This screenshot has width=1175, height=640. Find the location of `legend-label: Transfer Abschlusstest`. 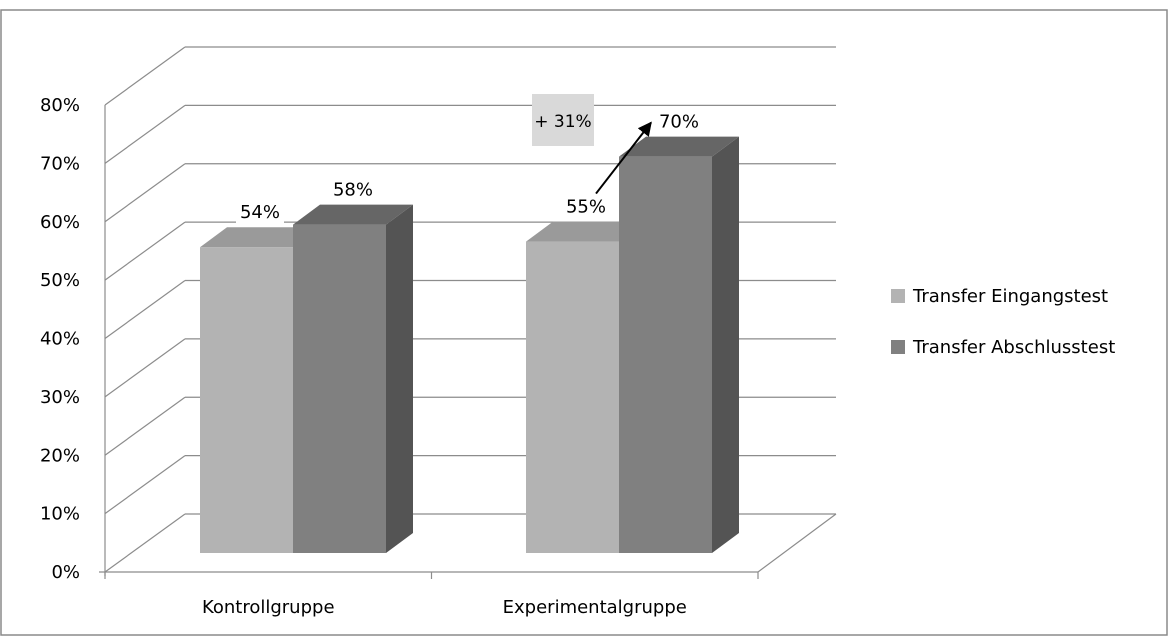

legend-label: Transfer Abschlusstest is located at coordinates (1013, 347).